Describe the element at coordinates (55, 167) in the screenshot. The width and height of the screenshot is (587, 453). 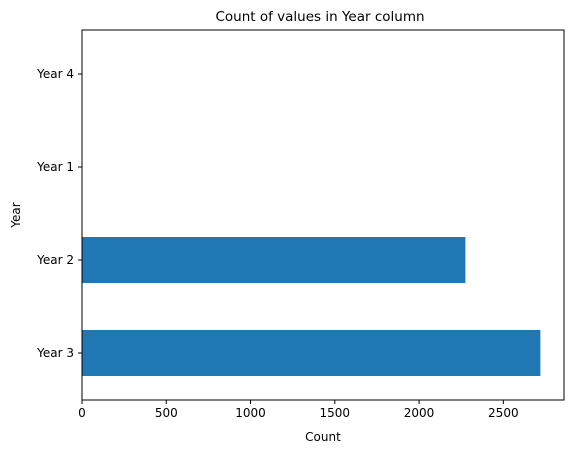
I see `y-tick-label: Year 1` at that location.